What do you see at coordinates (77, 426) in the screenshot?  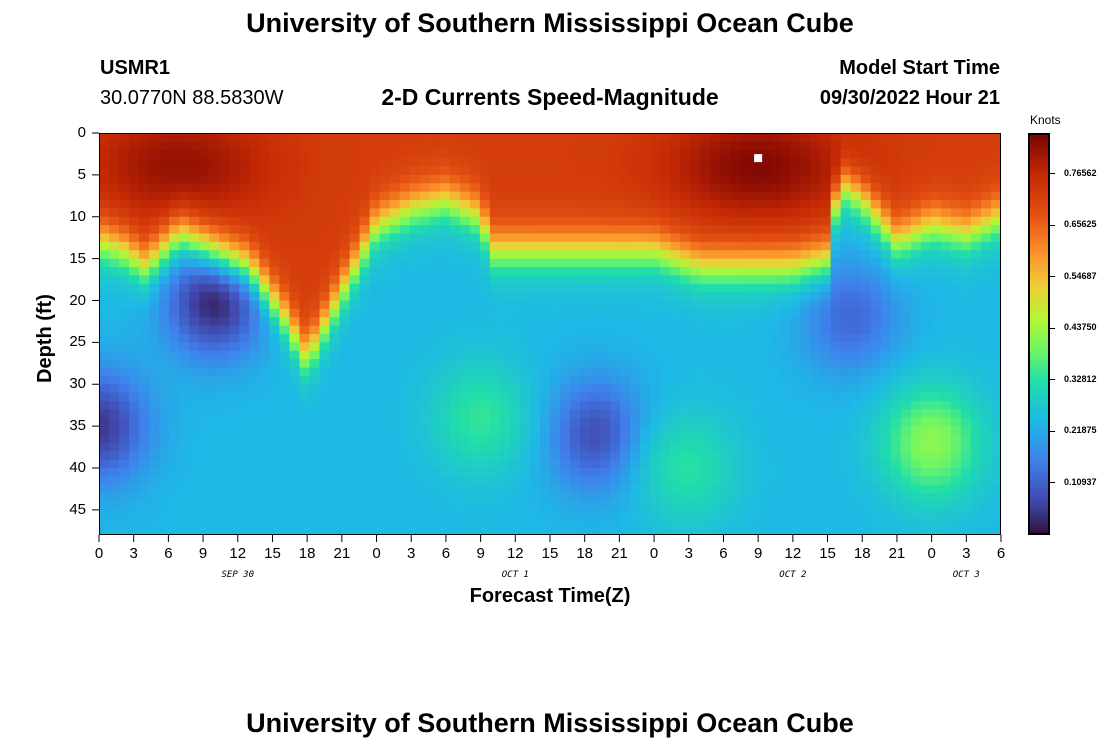 I see `y-tick-label: 35` at bounding box center [77, 426].